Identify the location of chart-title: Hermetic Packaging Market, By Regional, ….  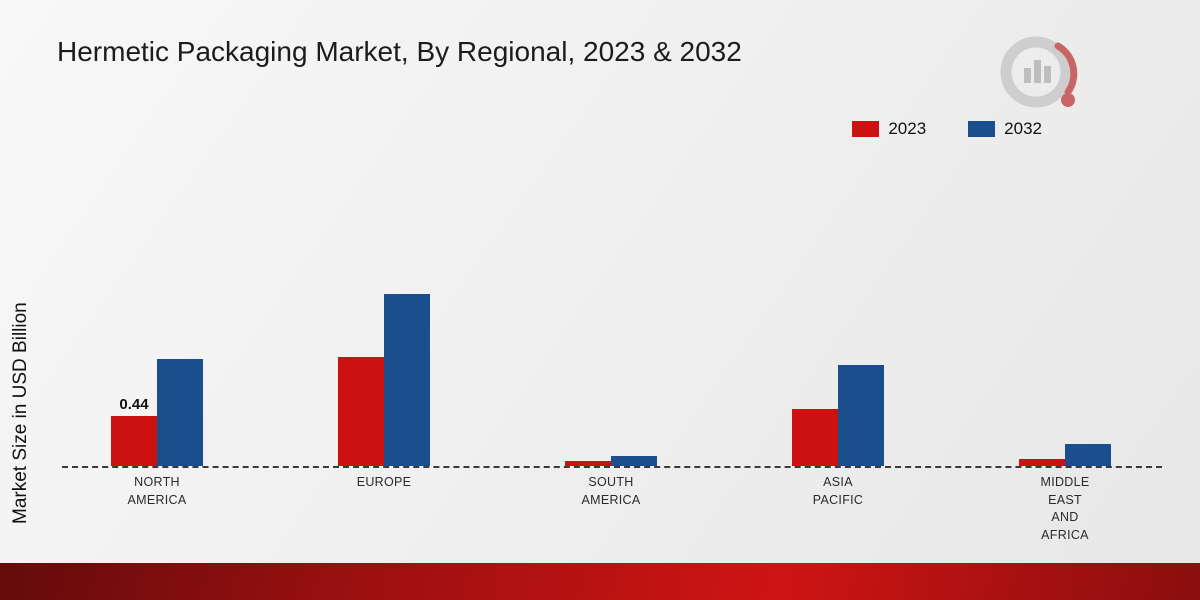
(399, 51).